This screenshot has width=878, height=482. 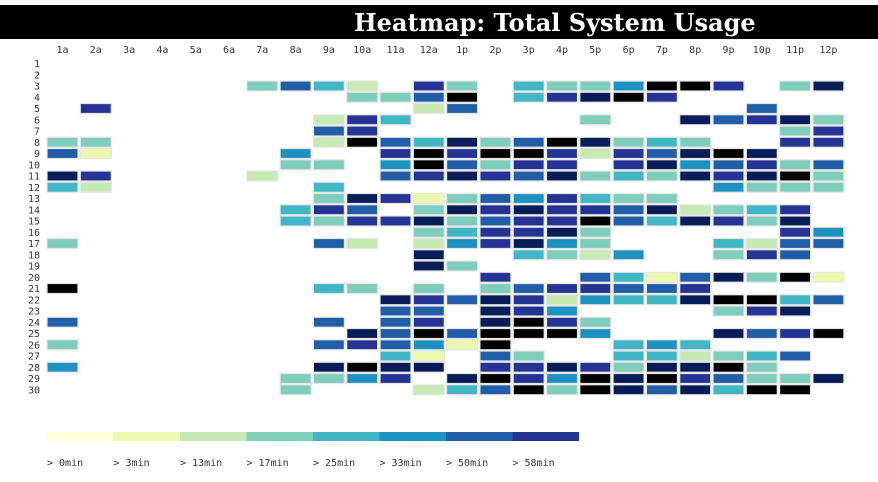 I want to click on hour-label: 4p, so click(x=562, y=50).